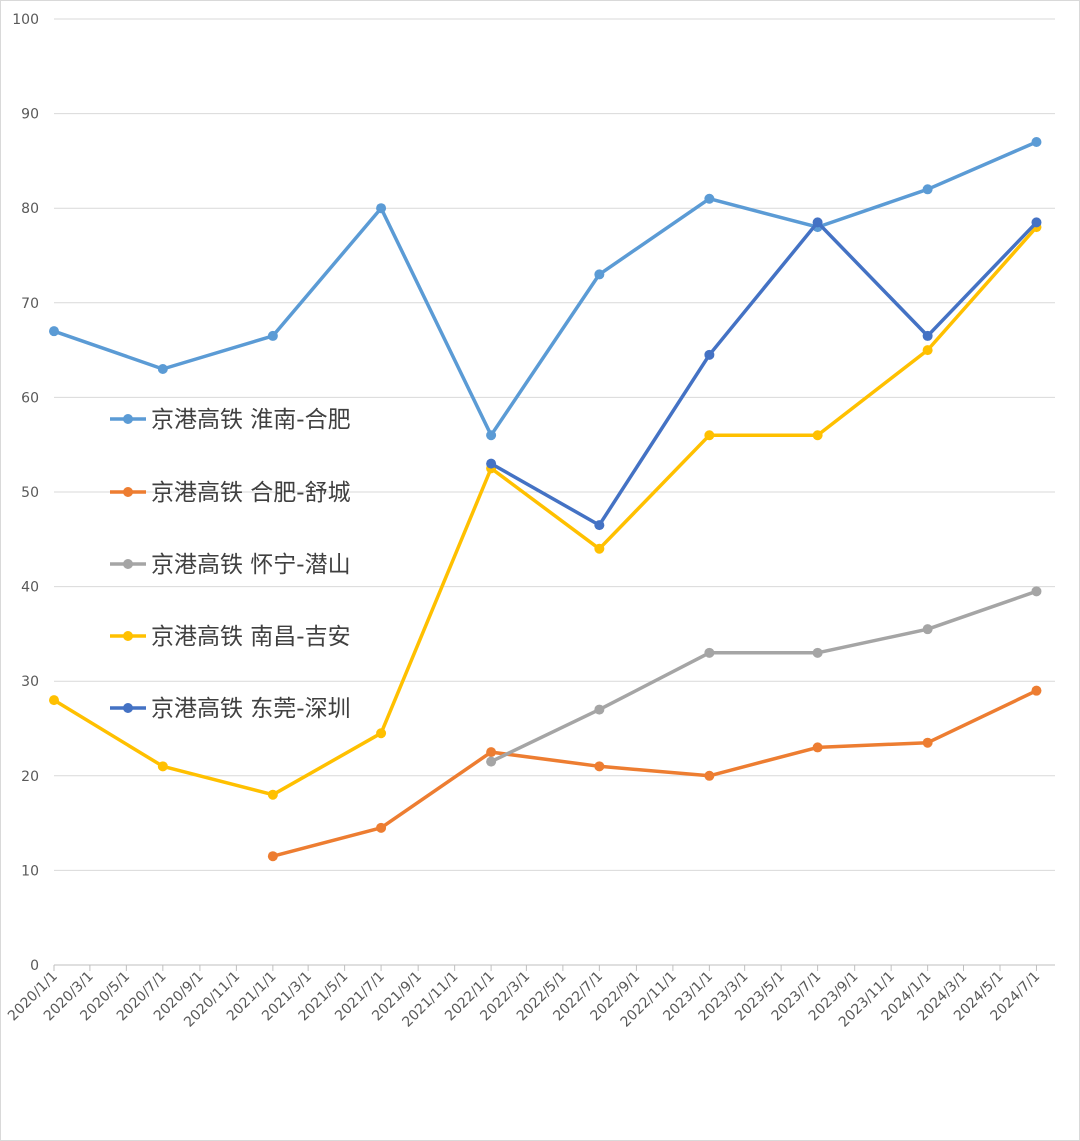 The width and height of the screenshot is (1080, 1141). I want to click on y-tick-label: 20, so click(30, 777).